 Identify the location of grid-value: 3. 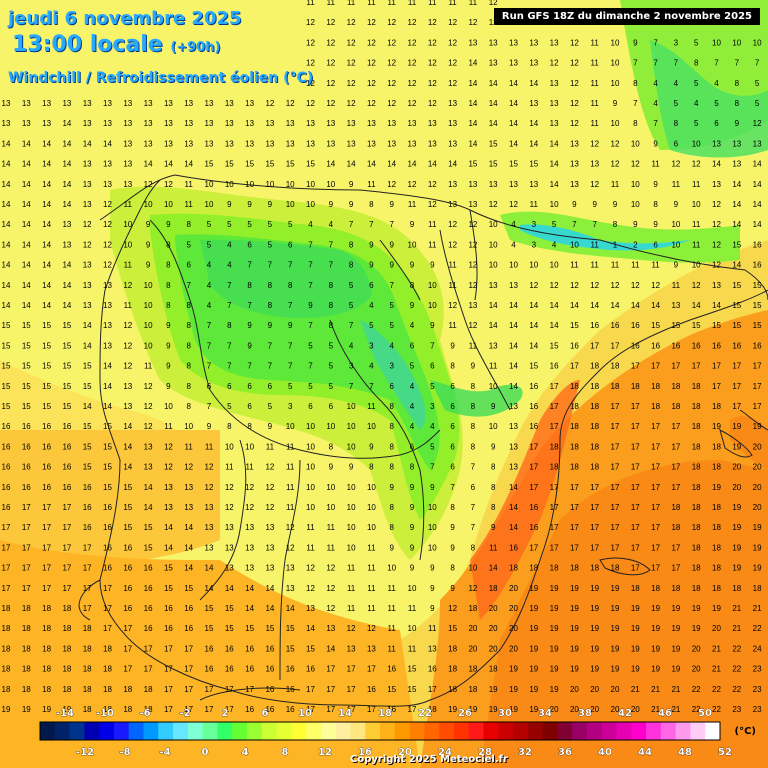
(290, 406).